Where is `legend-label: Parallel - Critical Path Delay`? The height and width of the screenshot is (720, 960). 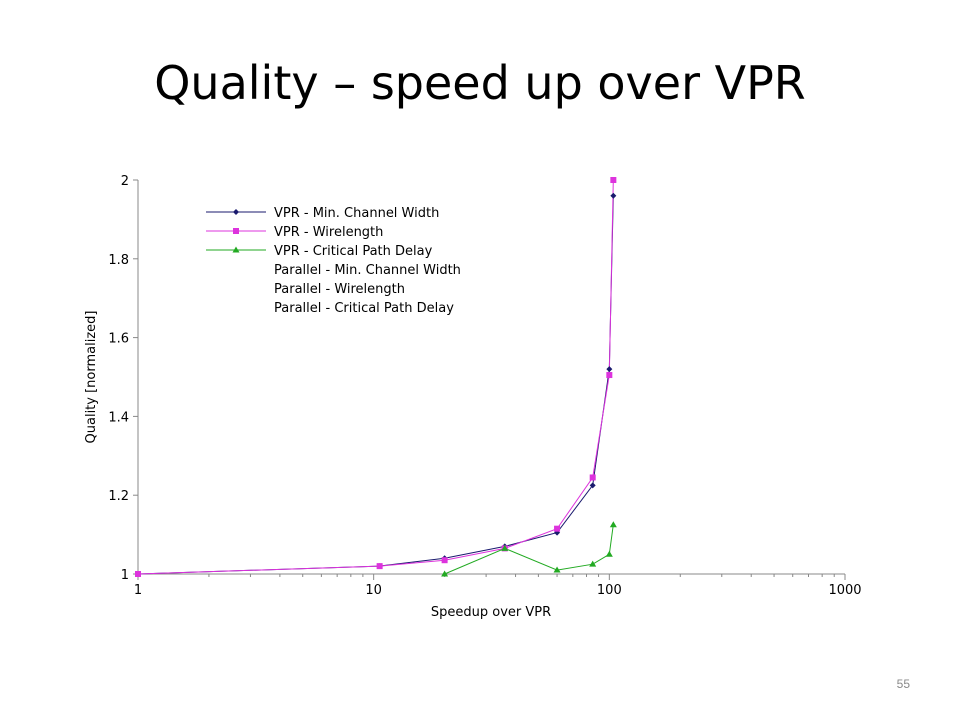
legend-label: Parallel - Critical Path Delay is located at coordinates (364, 308).